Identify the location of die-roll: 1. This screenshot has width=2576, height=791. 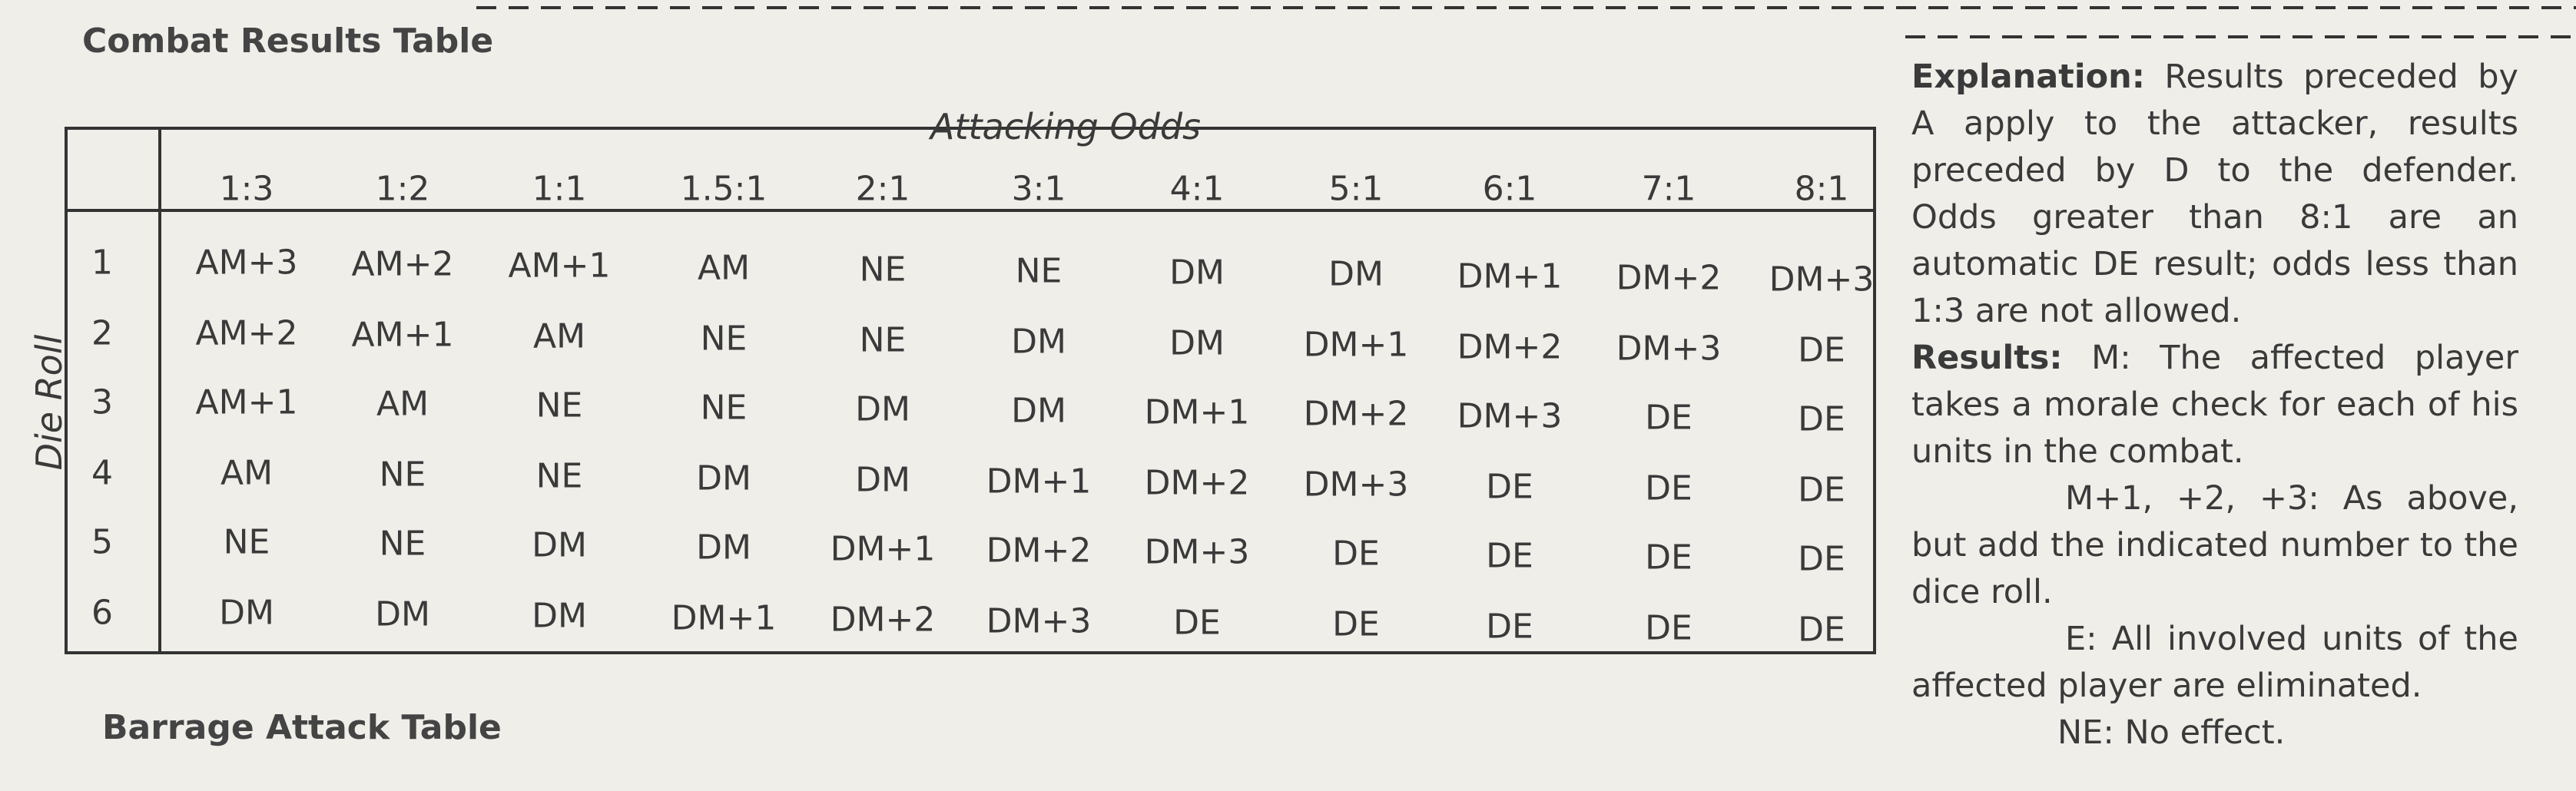
(102, 263).